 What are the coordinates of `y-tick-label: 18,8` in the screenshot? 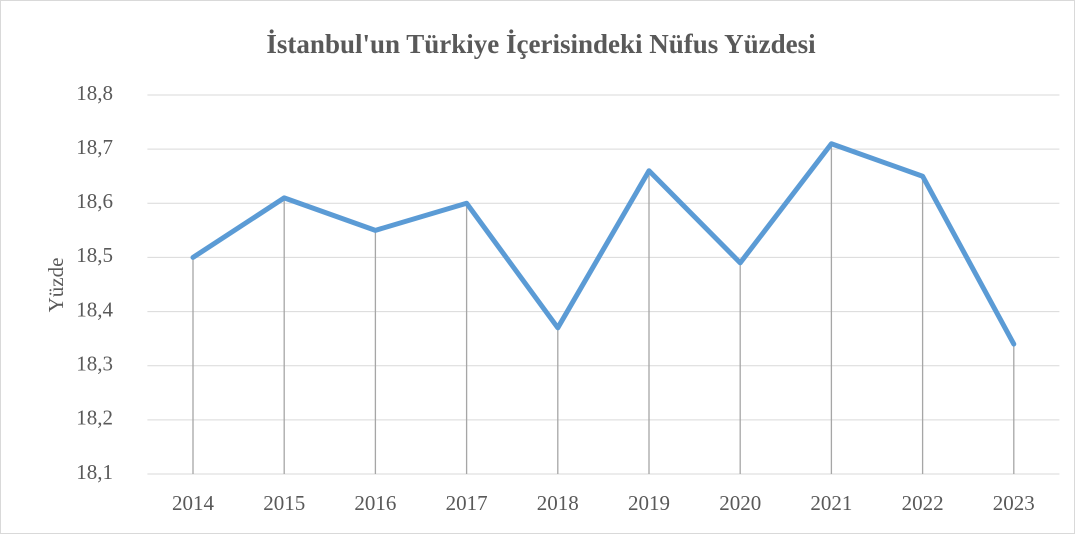 It's located at (94, 93).